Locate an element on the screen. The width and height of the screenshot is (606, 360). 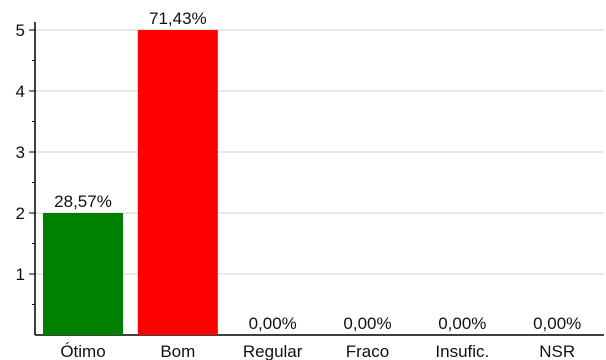
x-category-label: Insufic. is located at coordinates (462, 351).